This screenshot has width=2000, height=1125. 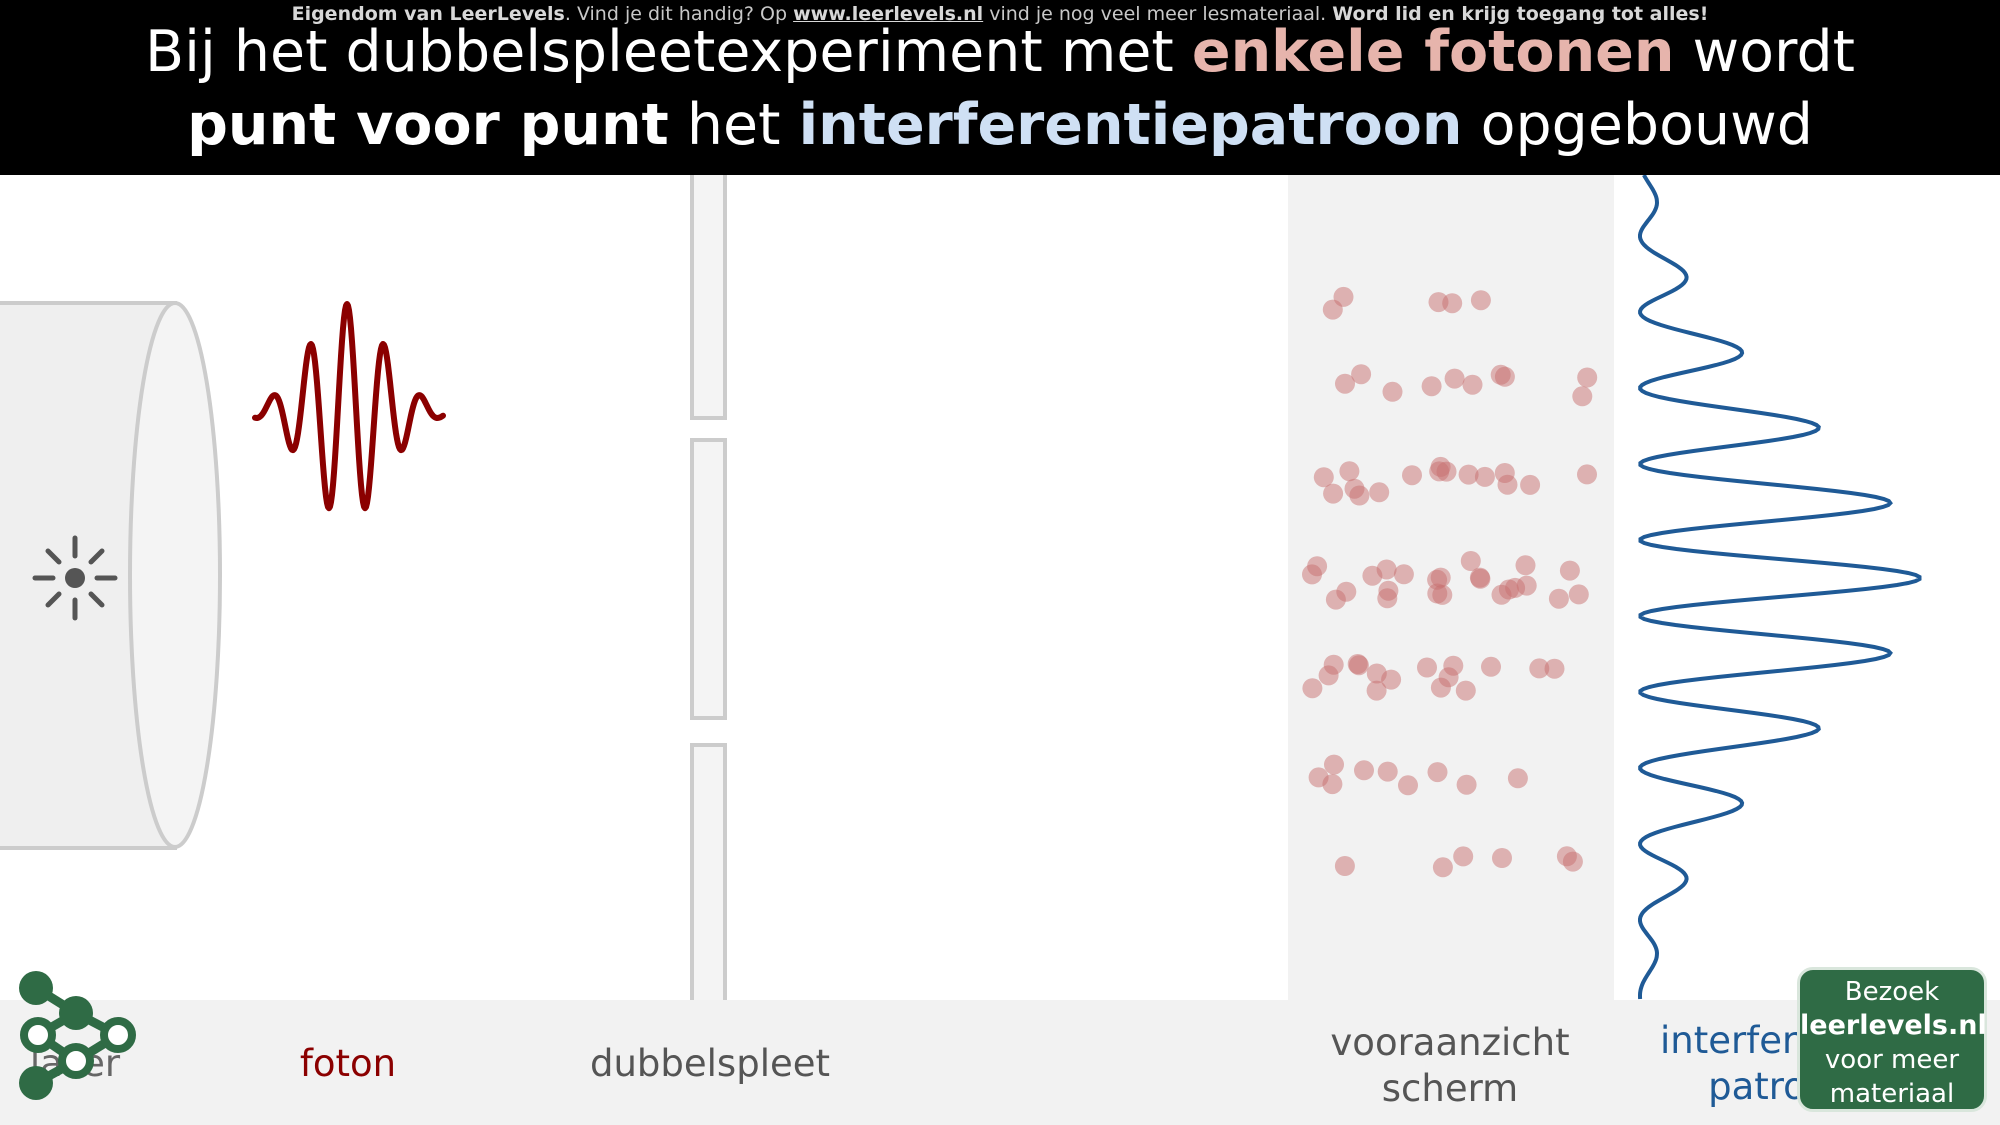 I want to click on title-bold-text: punt voor punt, so click(x=428, y=125).